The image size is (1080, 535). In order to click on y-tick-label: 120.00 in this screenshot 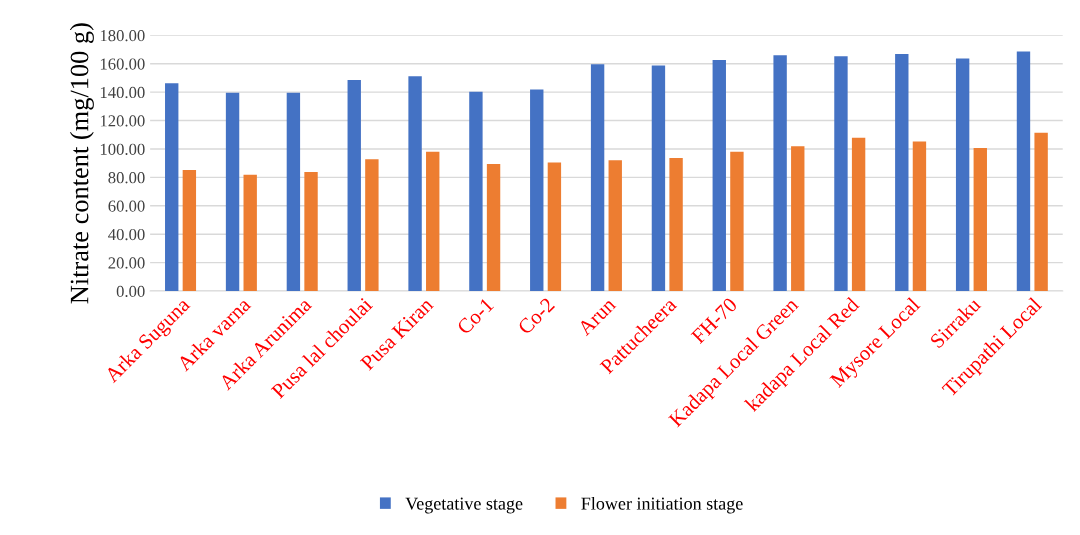, I will do `click(122, 121)`.